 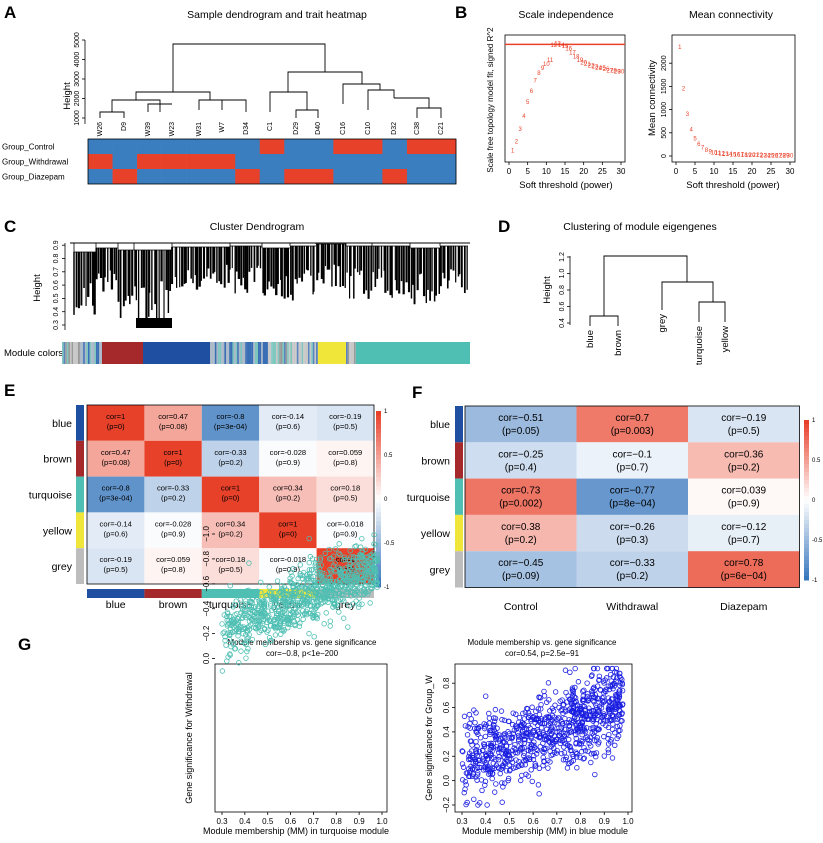 I want to click on panel-b-left-frame, so click(x=565, y=98).